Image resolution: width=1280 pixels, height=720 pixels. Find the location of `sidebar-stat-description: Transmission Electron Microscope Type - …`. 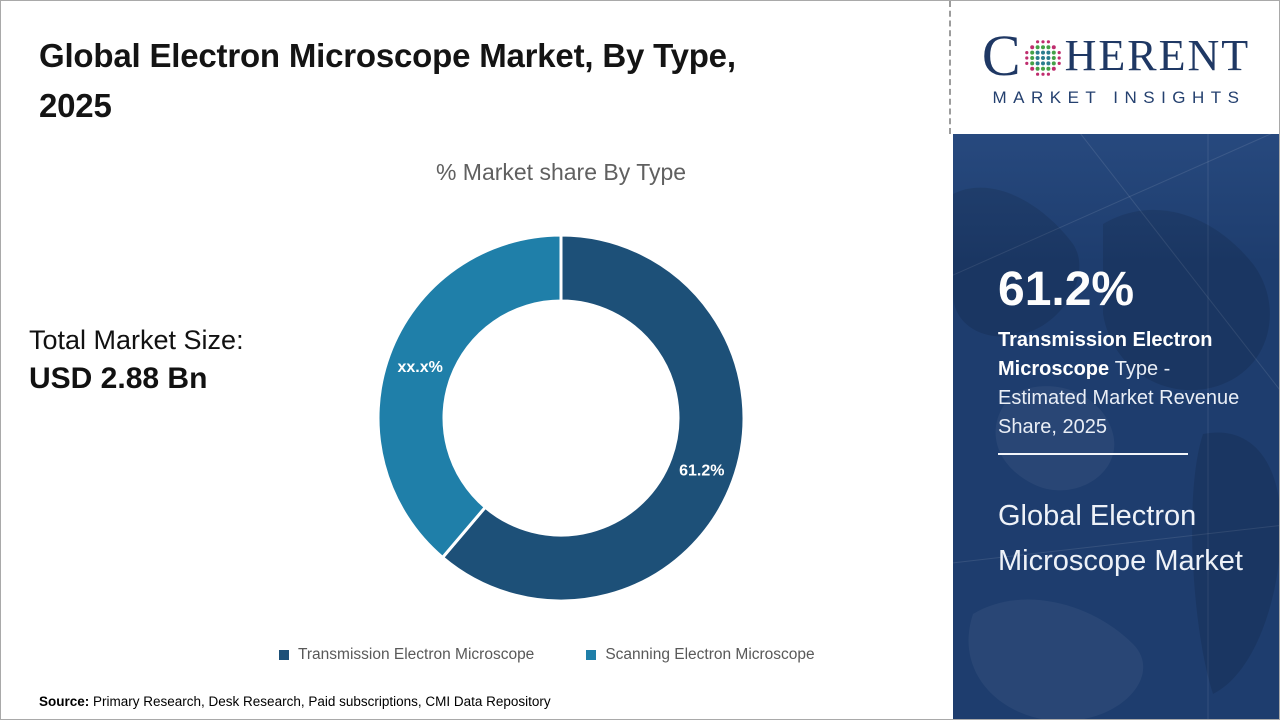

sidebar-stat-description: Transmission Electron Microscope Type - … is located at coordinates (1129, 384).